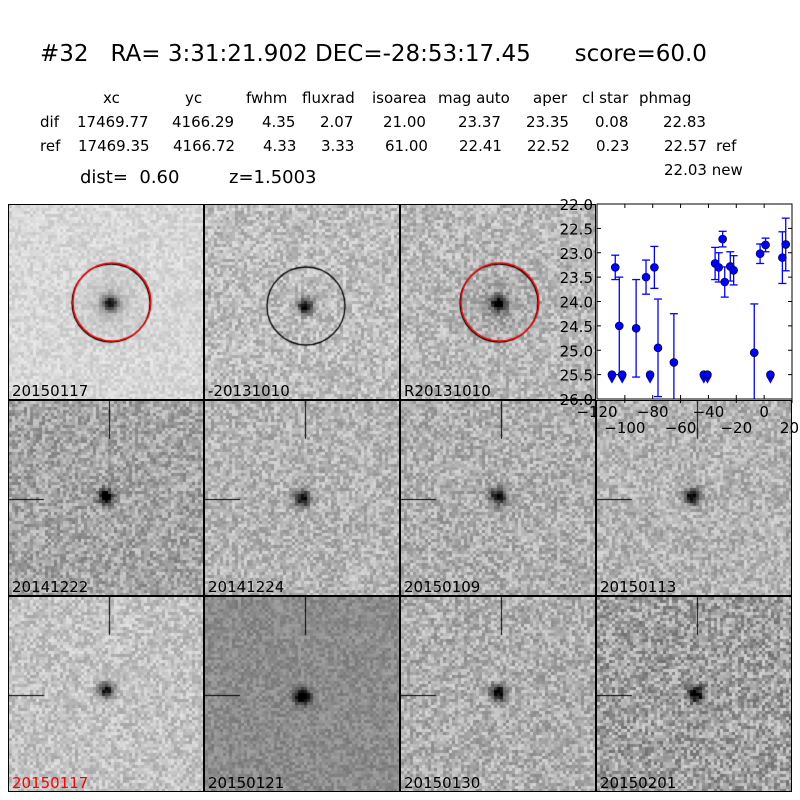 The width and height of the screenshot is (800, 800). I want to click on col-header-mag-auto: mag auto, so click(474, 98).